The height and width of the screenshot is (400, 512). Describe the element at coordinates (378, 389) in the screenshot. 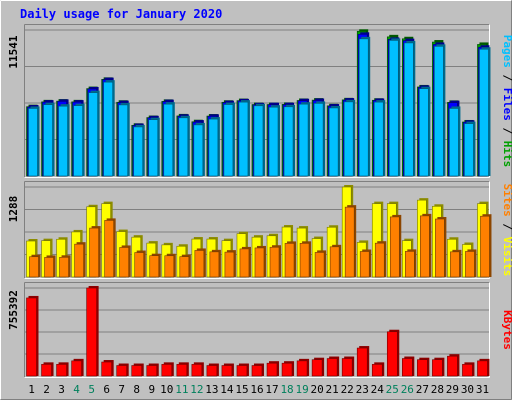

I see `x-label-day-24: 24` at that location.